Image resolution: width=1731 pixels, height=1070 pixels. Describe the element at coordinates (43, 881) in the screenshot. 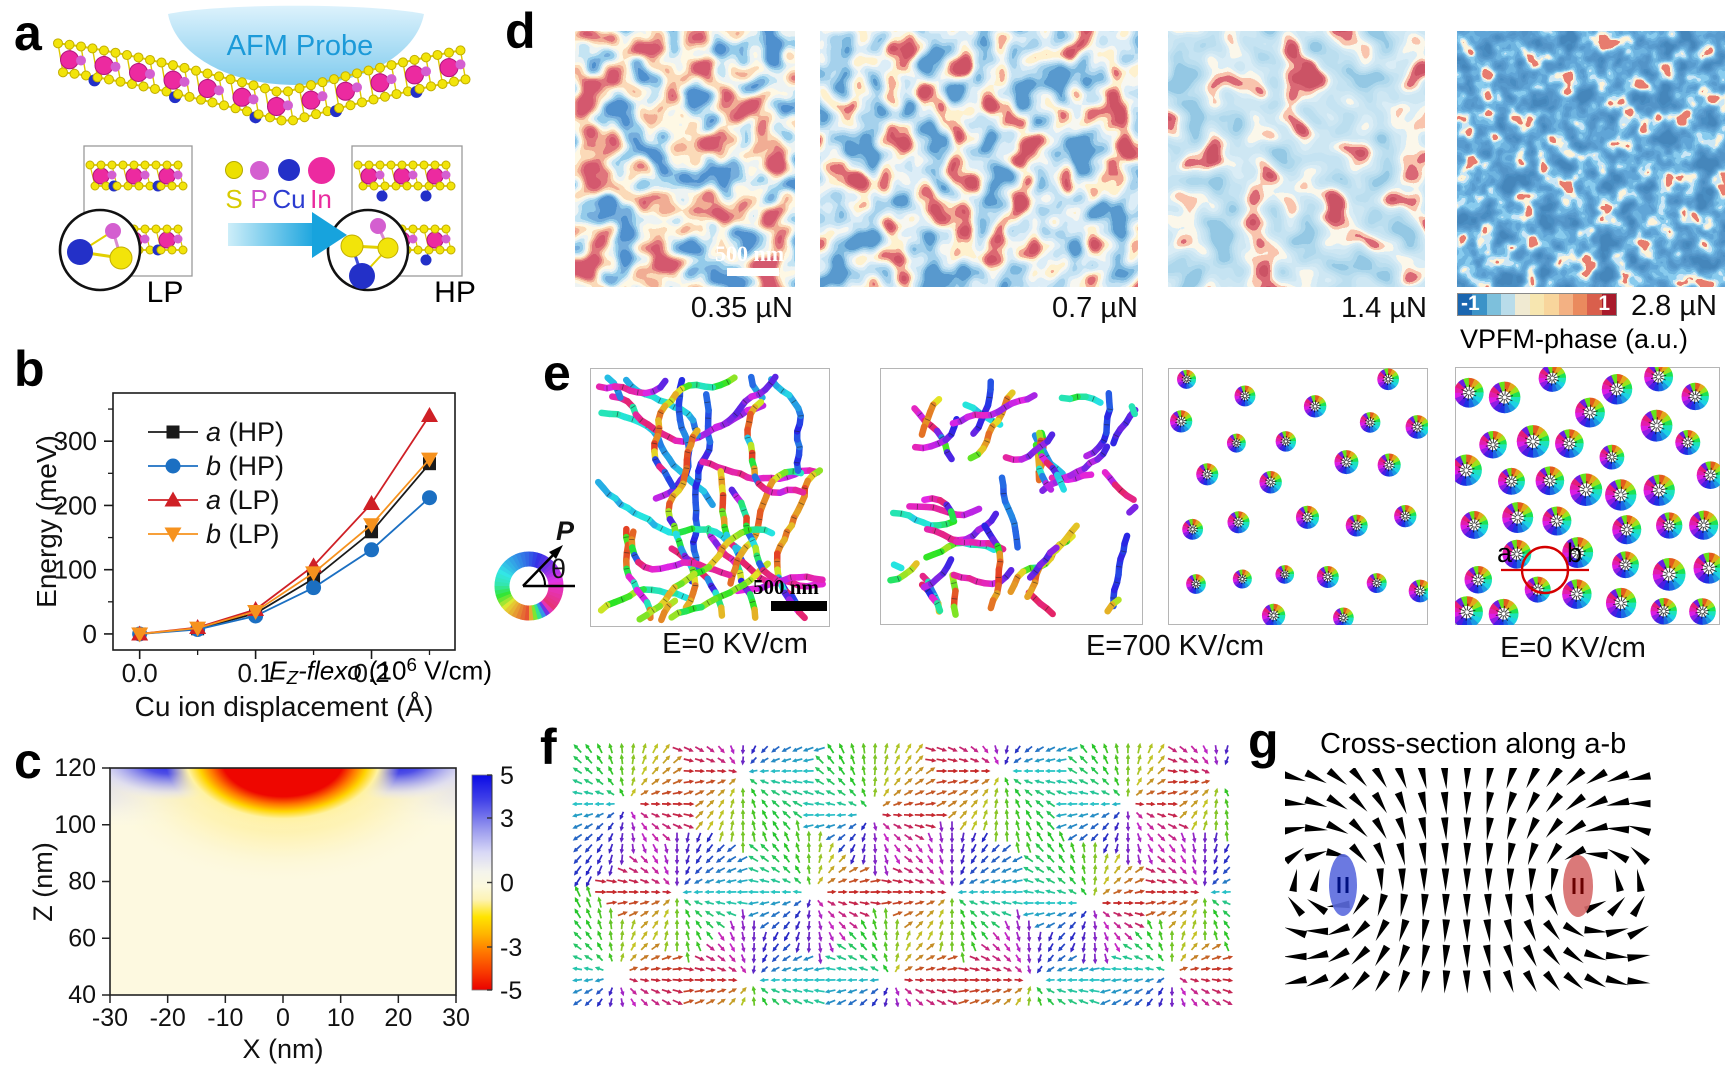

I see `svg-text: Z (nm)` at that location.